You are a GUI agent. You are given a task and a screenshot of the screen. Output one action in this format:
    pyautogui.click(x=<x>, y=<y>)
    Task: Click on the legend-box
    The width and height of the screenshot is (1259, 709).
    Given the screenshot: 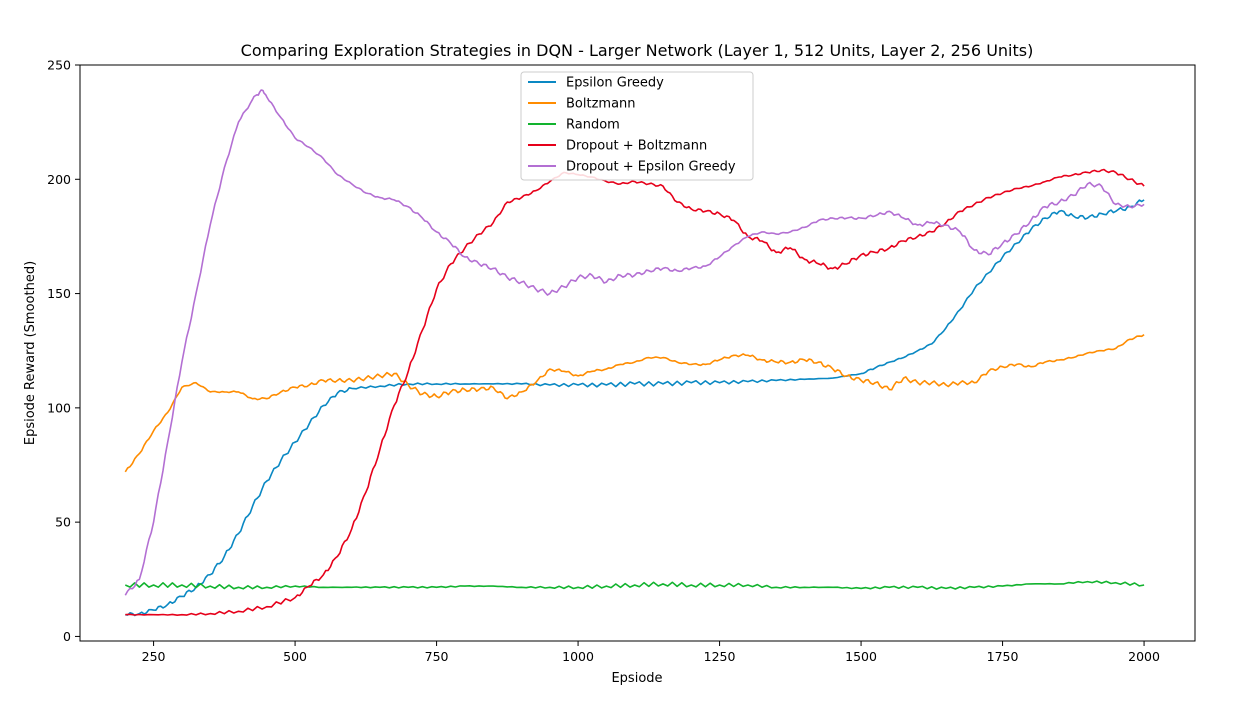 What is the action you would take?
    pyautogui.click(x=637, y=126)
    